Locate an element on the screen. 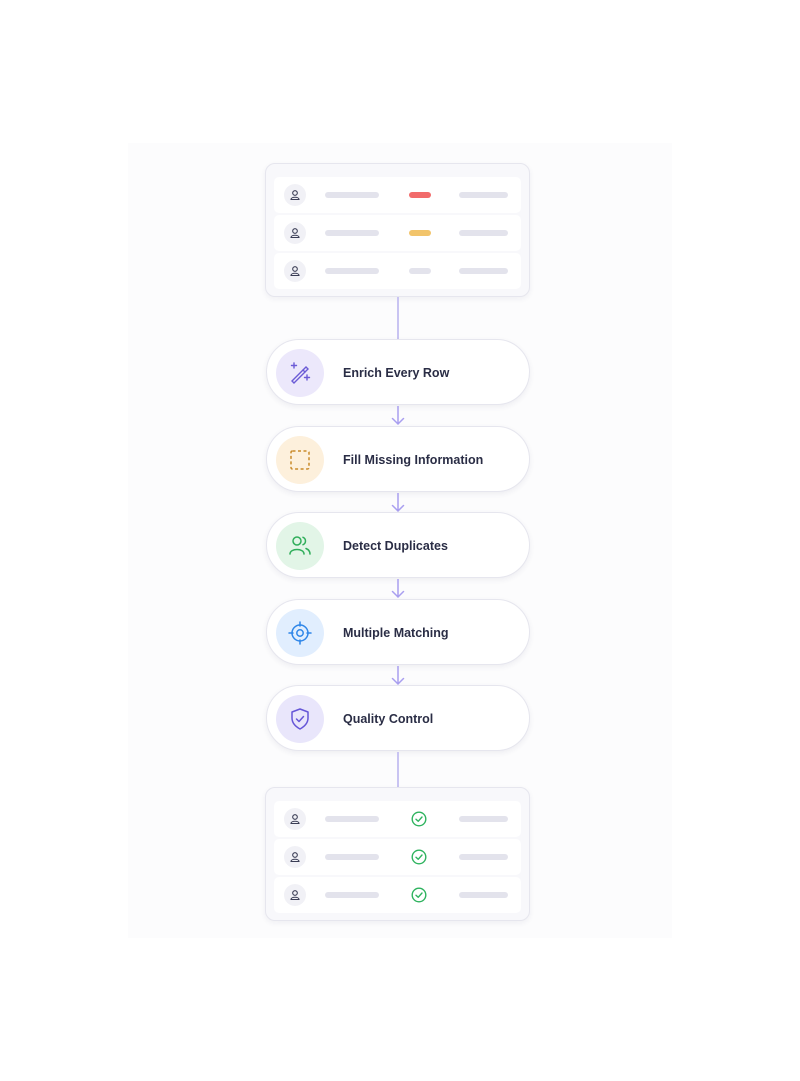  dashed-square-icon is located at coordinates (300, 460).